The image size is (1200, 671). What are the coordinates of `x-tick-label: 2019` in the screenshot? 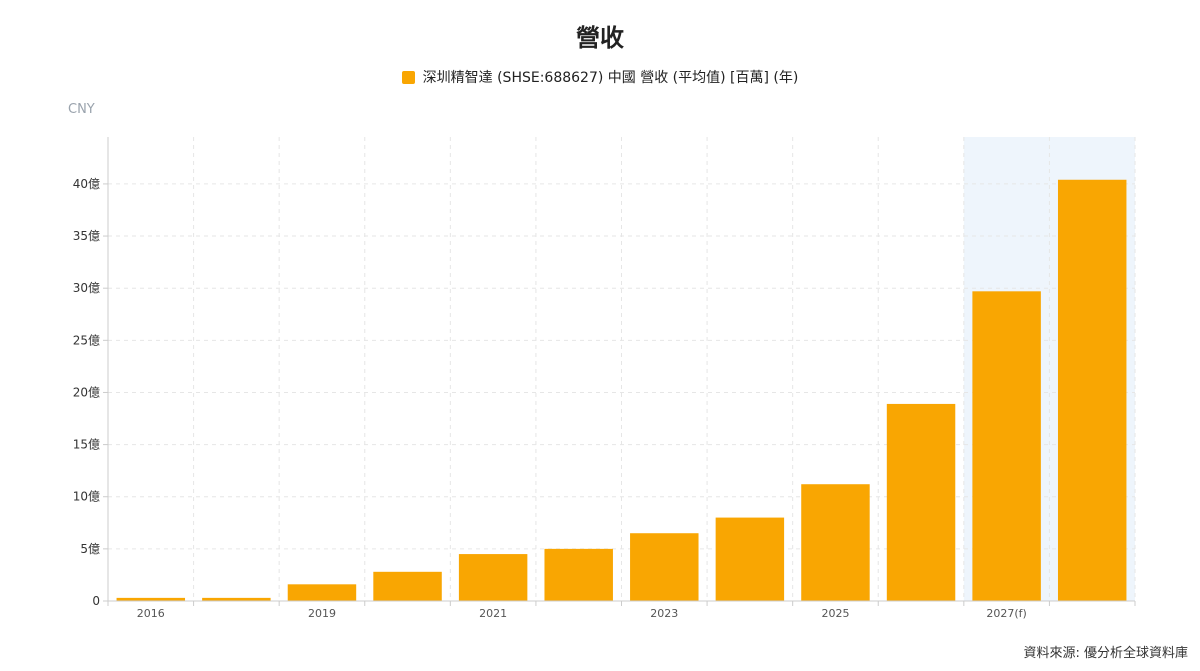 It's located at (322, 613).